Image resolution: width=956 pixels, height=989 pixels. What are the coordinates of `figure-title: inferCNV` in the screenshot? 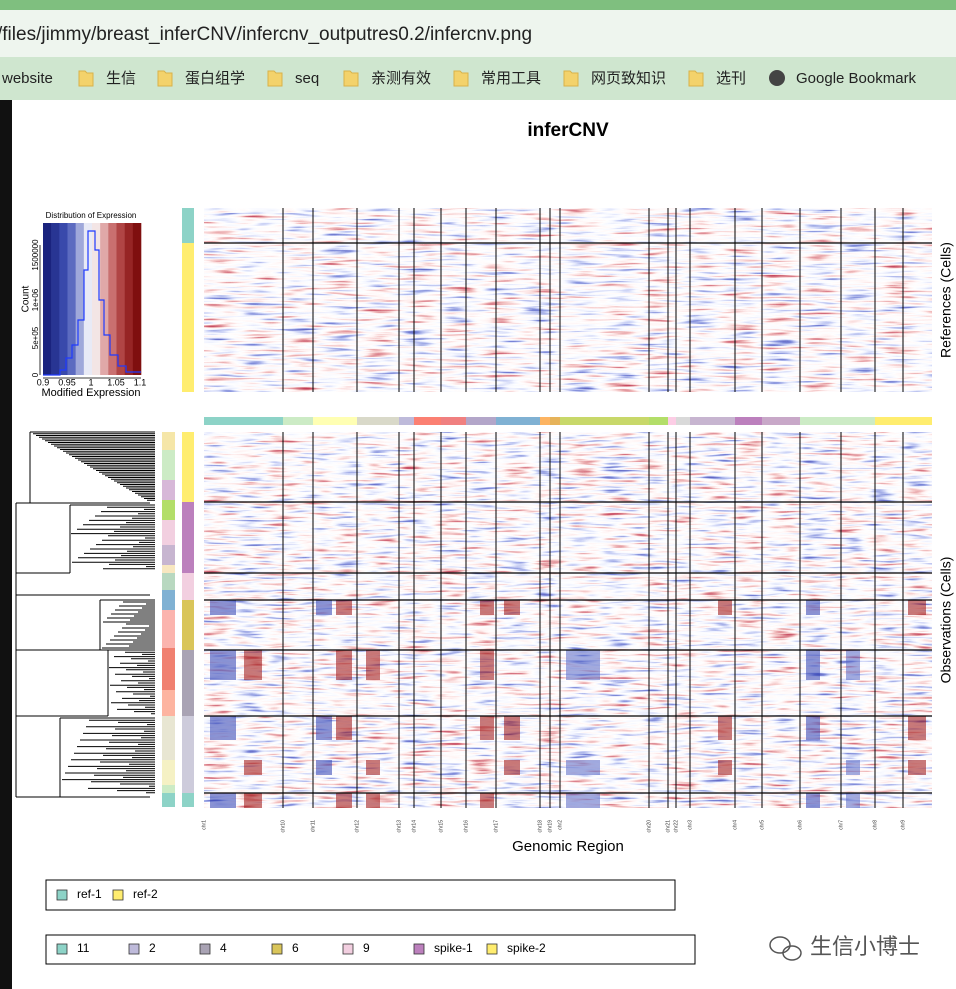 It's located at (568, 130).